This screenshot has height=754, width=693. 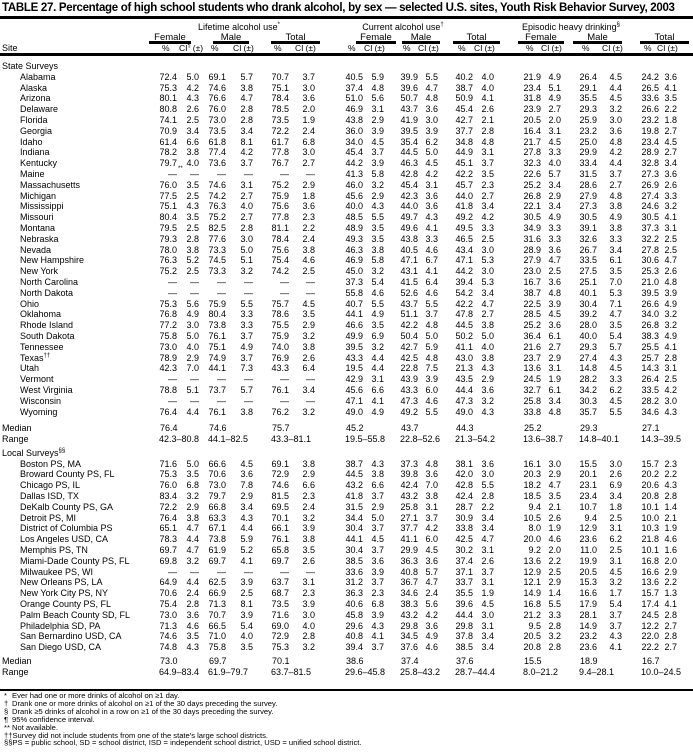 I want to click on percent-value: 72.4, so click(x=168, y=76).